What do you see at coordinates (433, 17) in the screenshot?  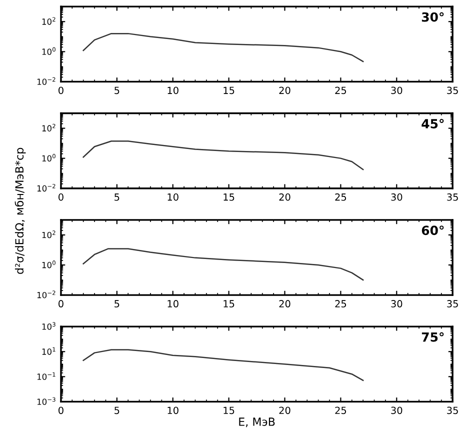 I see `annotation: 30°` at bounding box center [433, 17].